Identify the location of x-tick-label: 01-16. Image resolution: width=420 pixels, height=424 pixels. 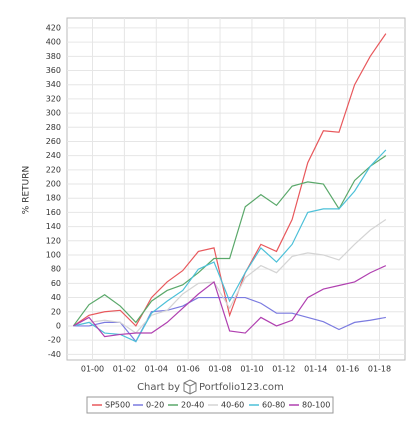
(347, 369).